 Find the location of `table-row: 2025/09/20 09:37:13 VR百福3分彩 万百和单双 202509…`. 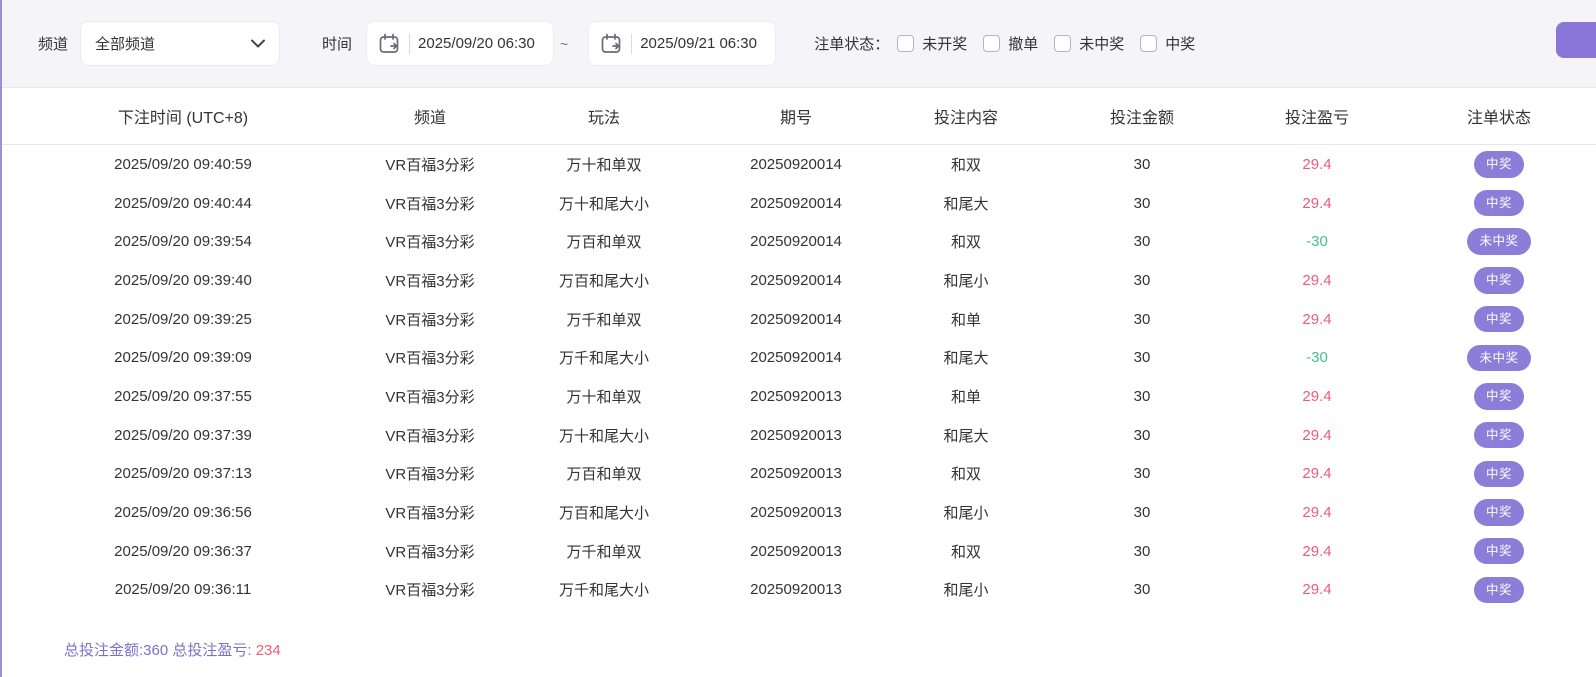

table-row: 2025/09/20 09:37:13 VR百福3分彩 万百和单双 202509… is located at coordinates (799, 474).